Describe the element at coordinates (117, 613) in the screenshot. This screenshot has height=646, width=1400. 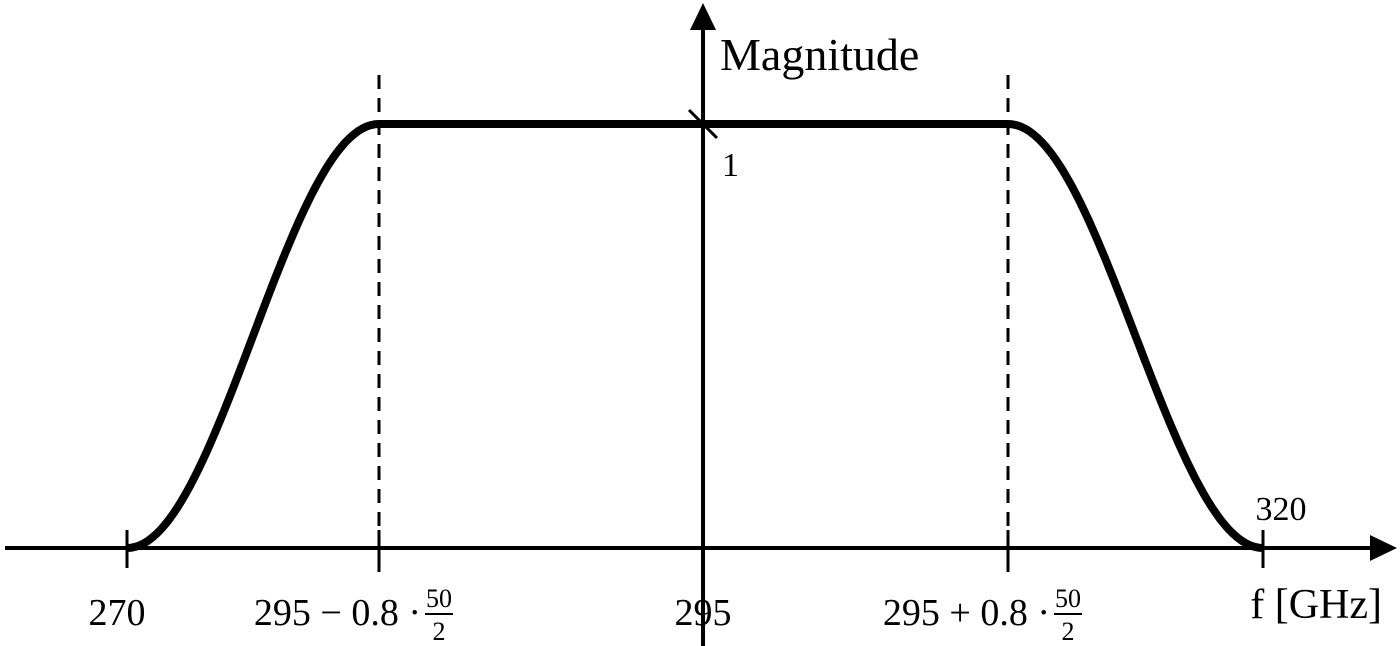
I see `tick-label: 270` at that location.